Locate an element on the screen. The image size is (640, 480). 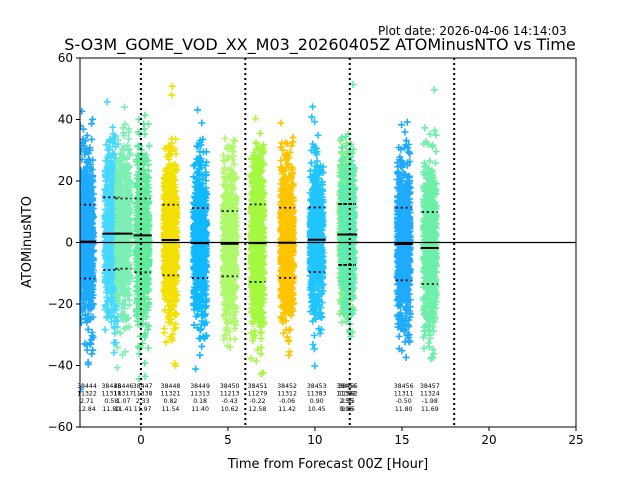
std-value-38447: 11.97 is located at coordinates (143, 409).